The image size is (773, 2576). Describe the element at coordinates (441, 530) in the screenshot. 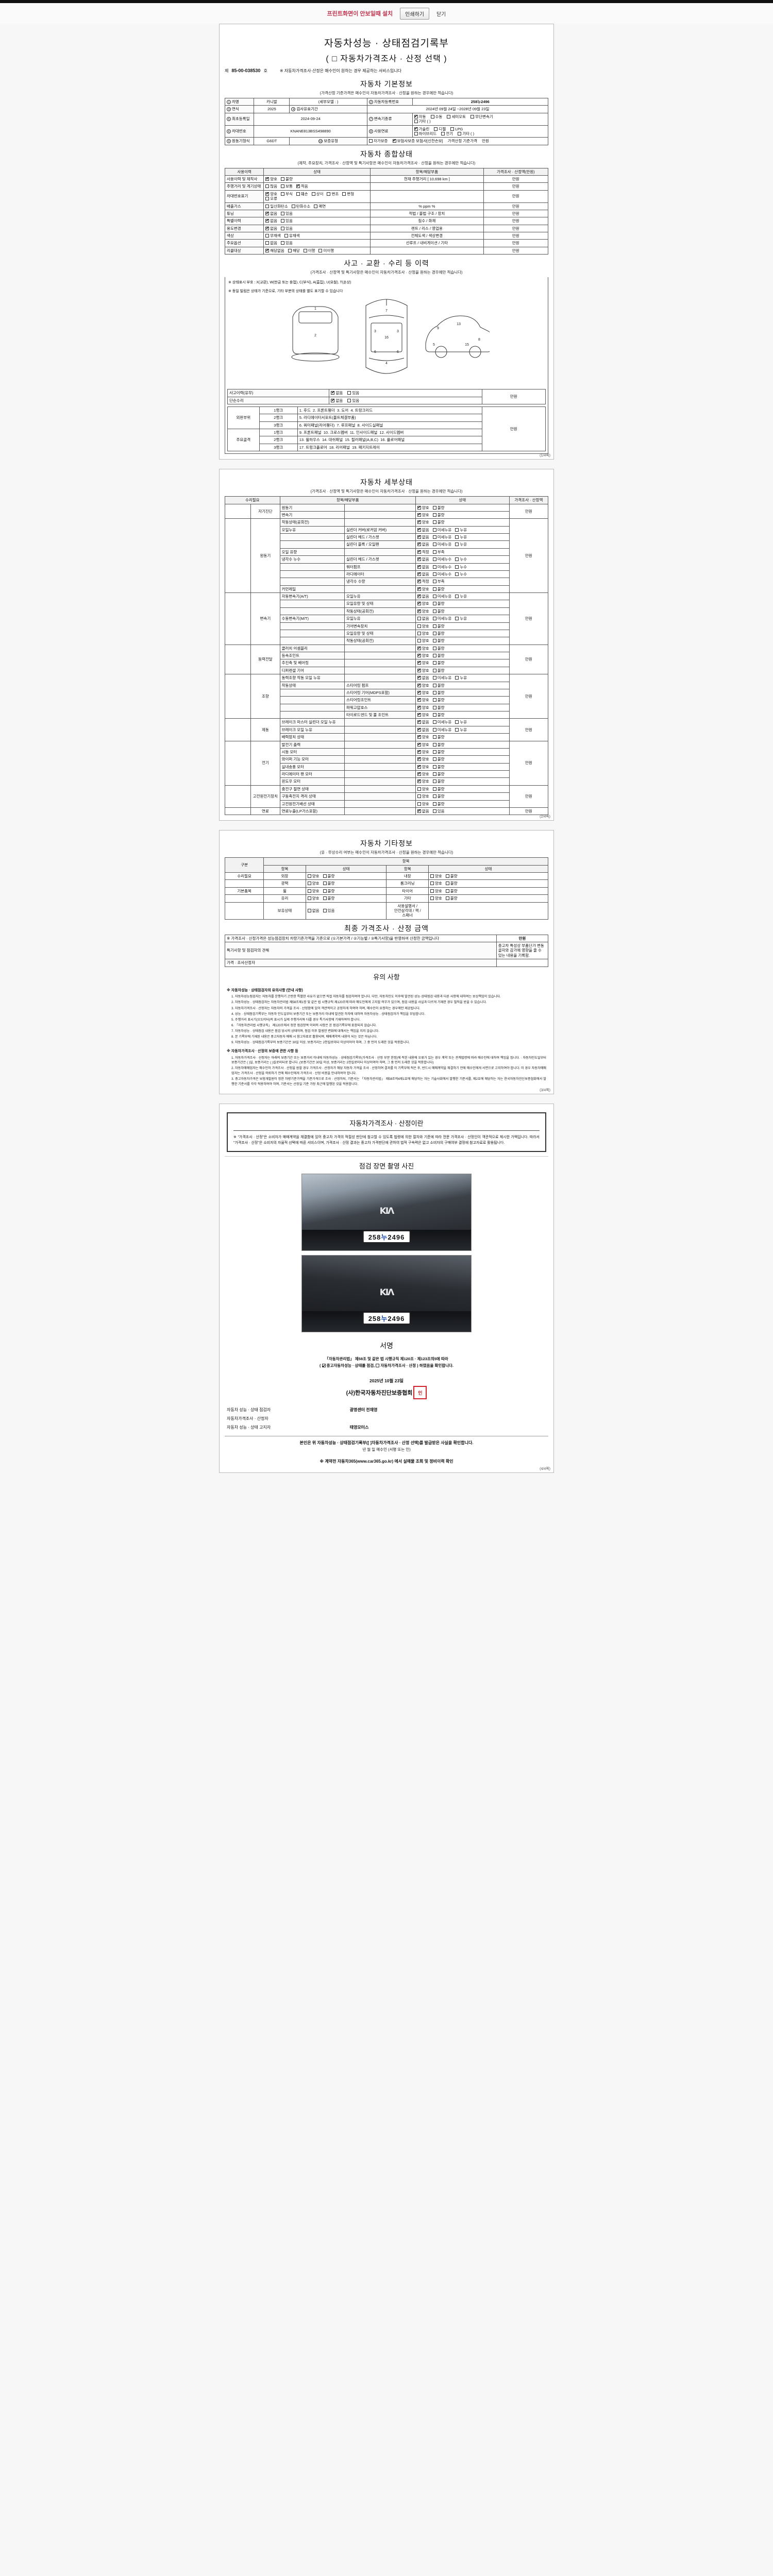

I see `option-detail-1-1-1: 미세누유` at that location.